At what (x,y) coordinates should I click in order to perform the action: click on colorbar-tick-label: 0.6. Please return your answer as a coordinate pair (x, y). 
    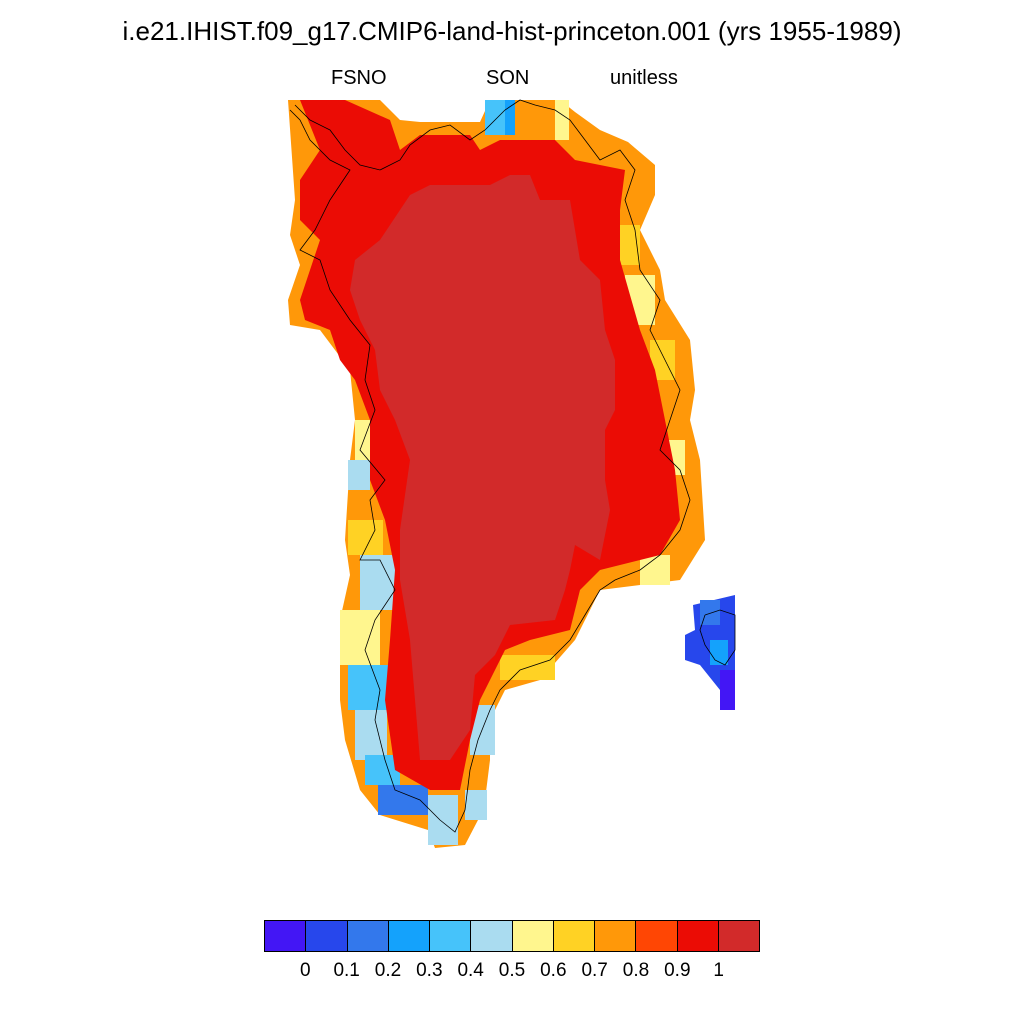
    Looking at the image, I should click on (553, 970).